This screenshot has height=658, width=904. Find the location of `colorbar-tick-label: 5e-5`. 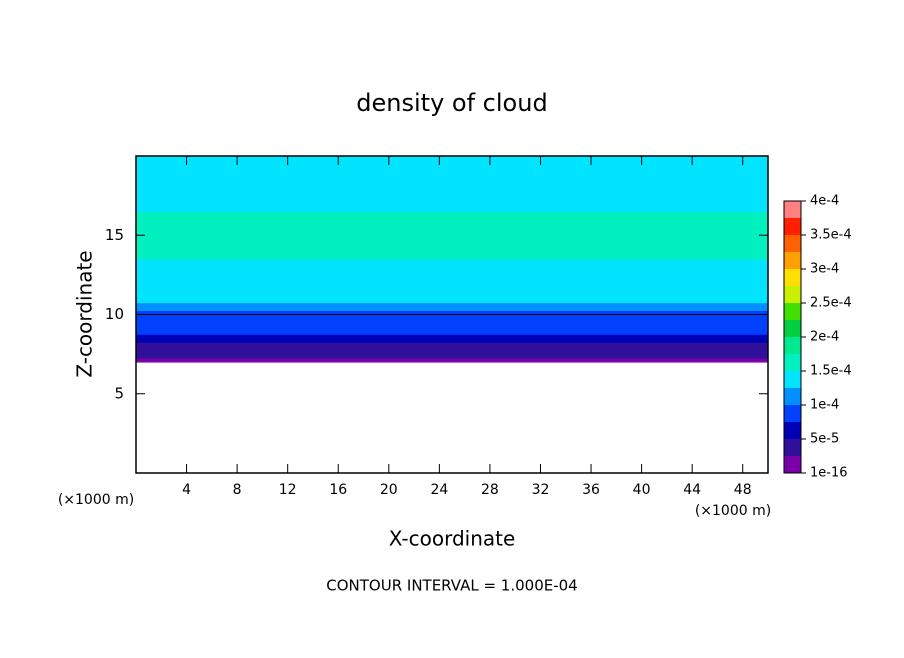

colorbar-tick-label: 5e-5 is located at coordinates (824, 439).